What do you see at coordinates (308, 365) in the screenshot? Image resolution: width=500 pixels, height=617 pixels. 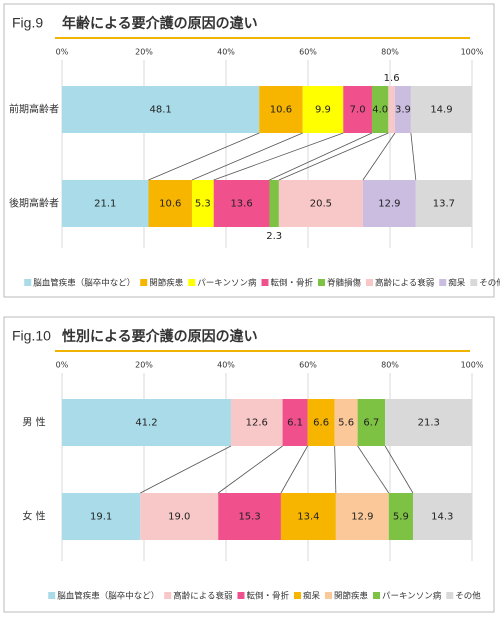 I see `x-tick-label: 60%` at bounding box center [308, 365].